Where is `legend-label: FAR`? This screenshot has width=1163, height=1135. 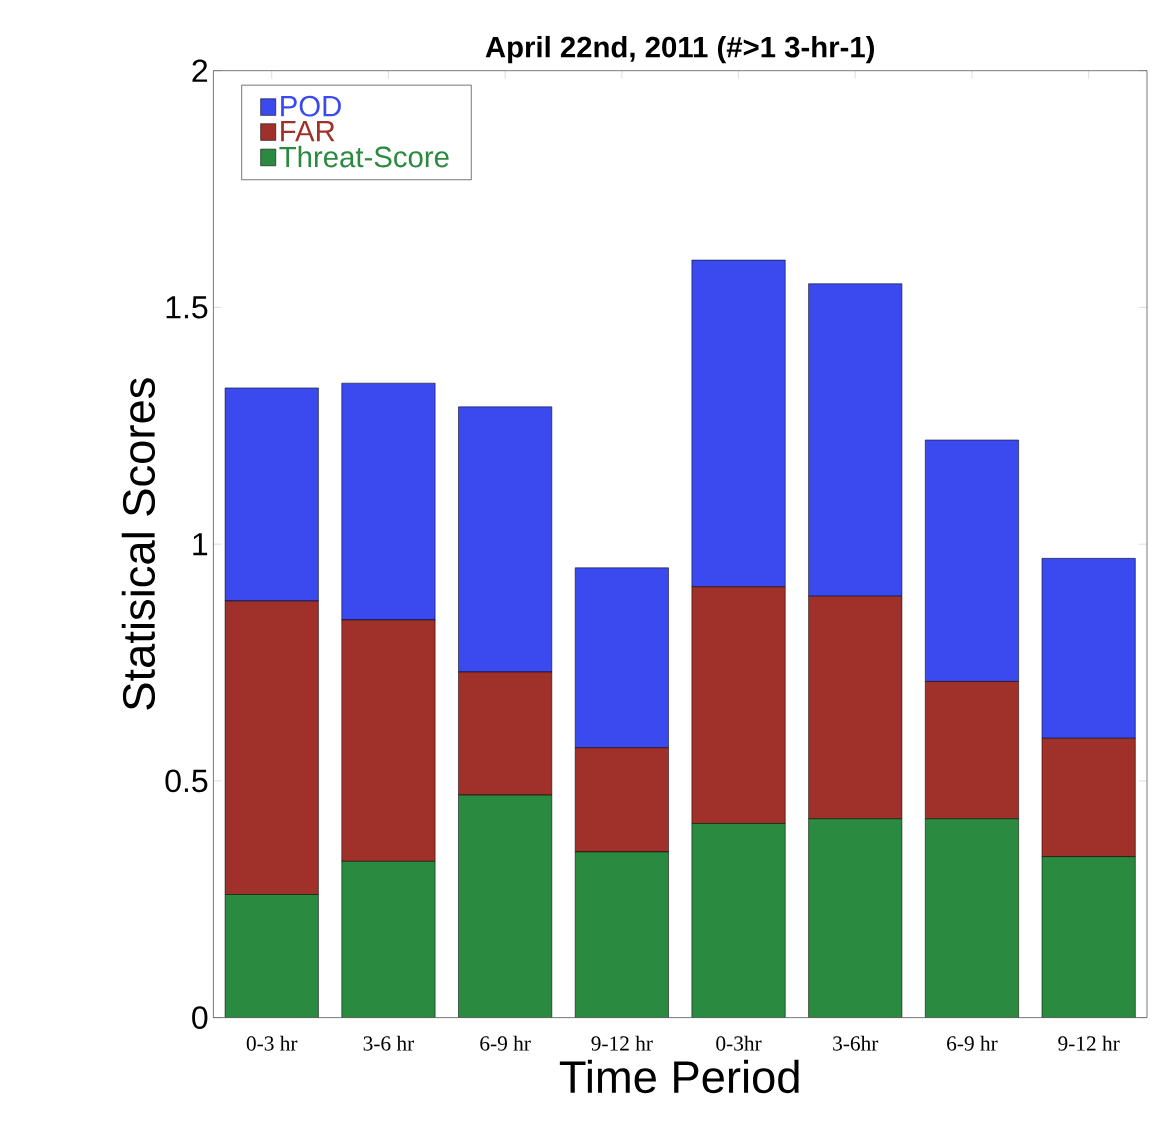 legend-label: FAR is located at coordinates (308, 131).